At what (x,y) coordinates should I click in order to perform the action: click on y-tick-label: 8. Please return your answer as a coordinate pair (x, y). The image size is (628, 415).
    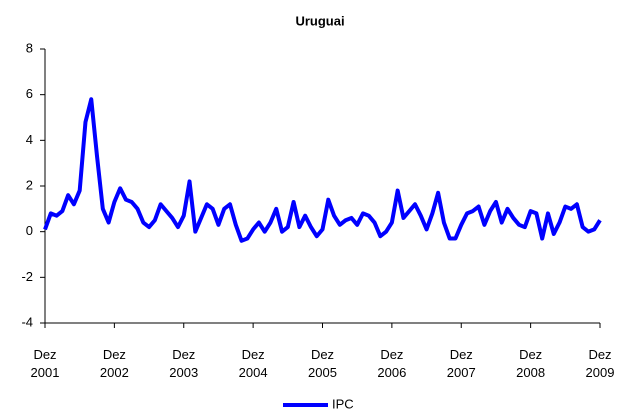
    Looking at the image, I should click on (29, 47).